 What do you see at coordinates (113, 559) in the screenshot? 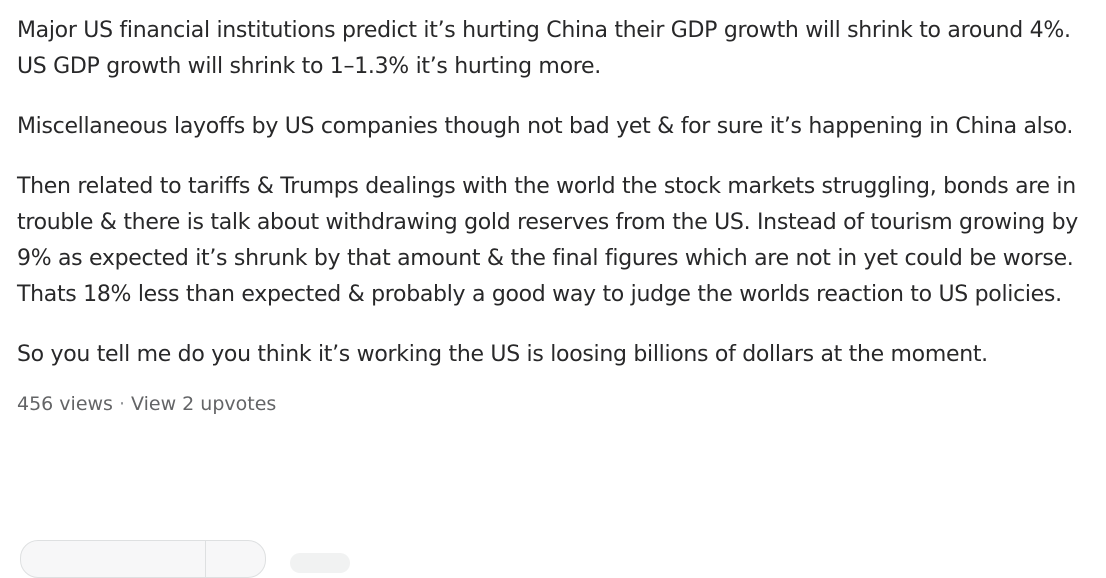
I see `upvote-button` at bounding box center [113, 559].